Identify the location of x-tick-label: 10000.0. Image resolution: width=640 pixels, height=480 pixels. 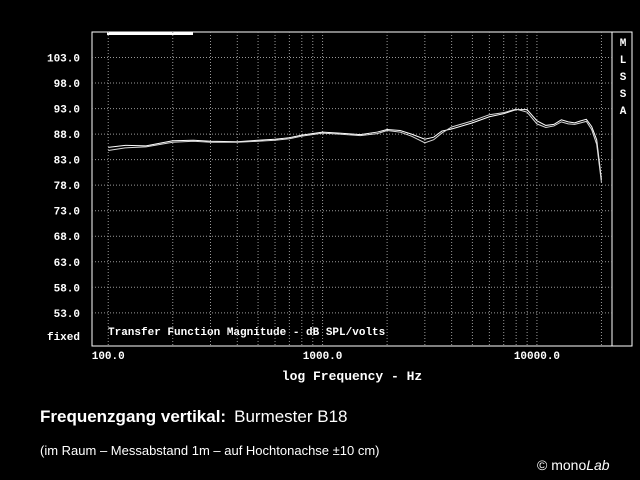
(537, 357).